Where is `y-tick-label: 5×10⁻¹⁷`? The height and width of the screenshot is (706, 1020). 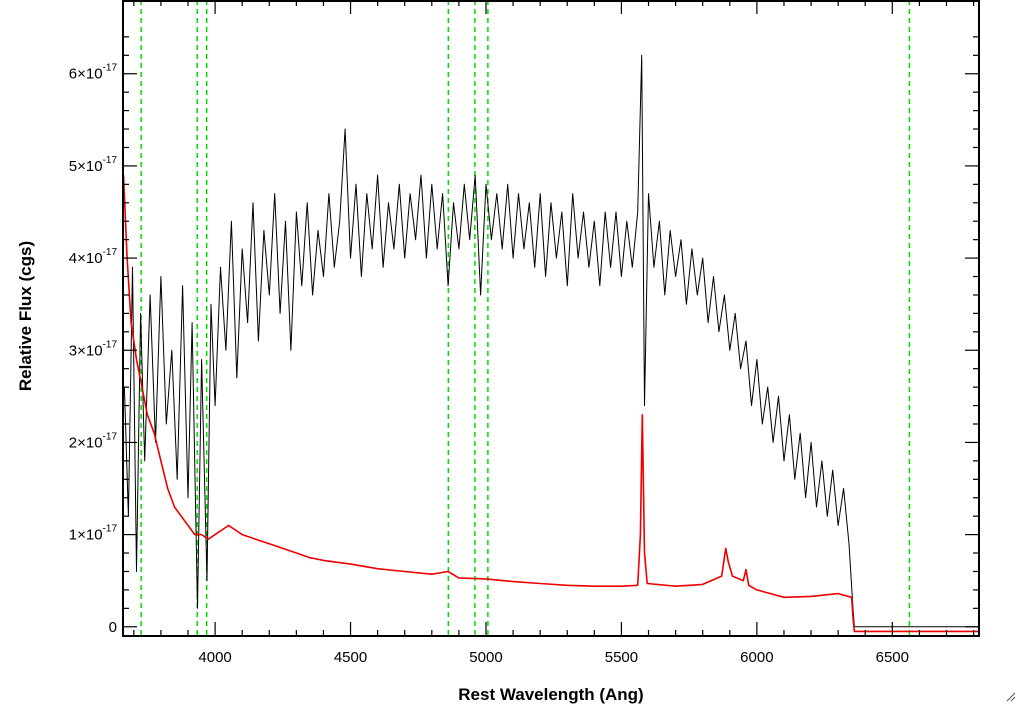
y-tick-label: 5×10⁻¹⁷ is located at coordinates (93, 165).